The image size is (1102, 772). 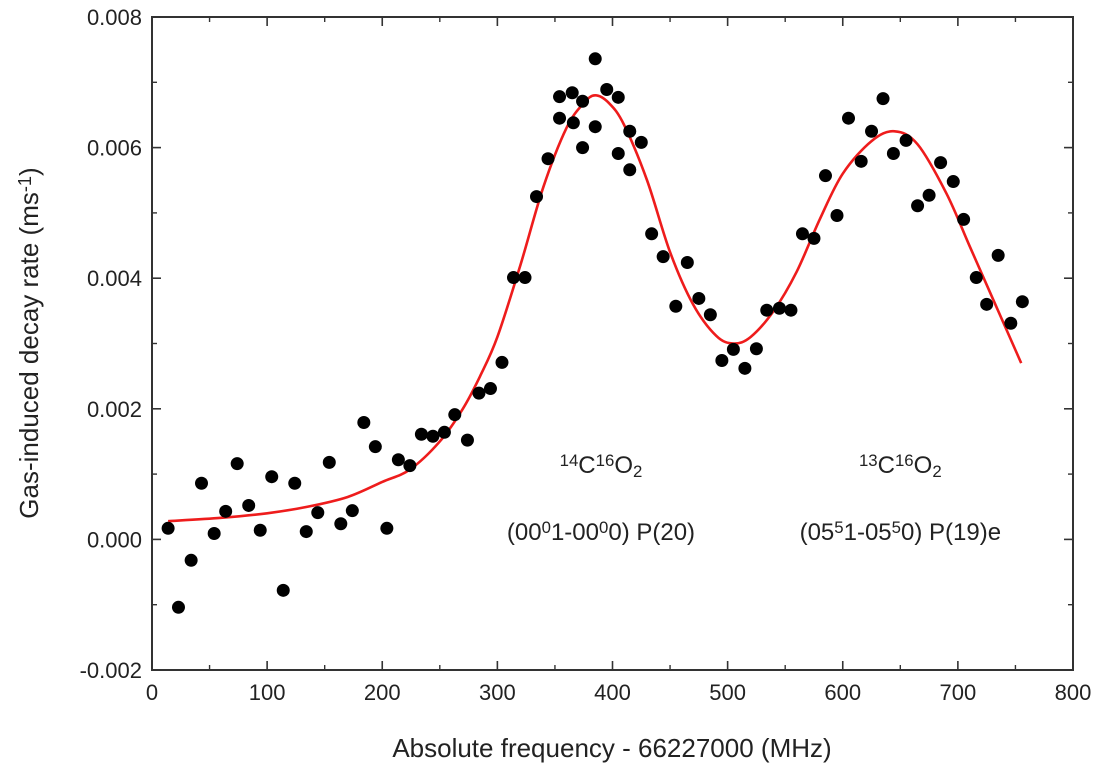 What do you see at coordinates (111, 670) in the screenshot?
I see `y-tick-label: -0.002` at bounding box center [111, 670].